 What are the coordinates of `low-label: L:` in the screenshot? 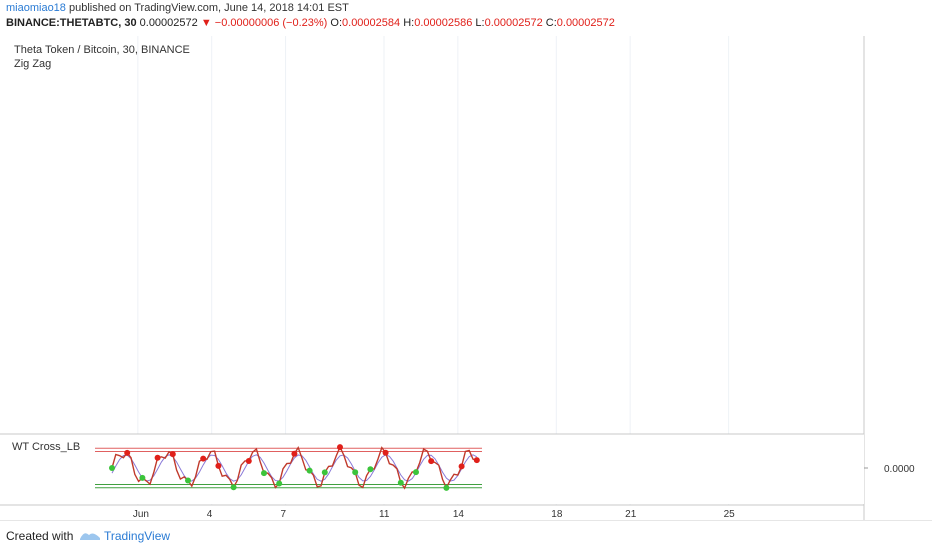 It's located at (480, 23).